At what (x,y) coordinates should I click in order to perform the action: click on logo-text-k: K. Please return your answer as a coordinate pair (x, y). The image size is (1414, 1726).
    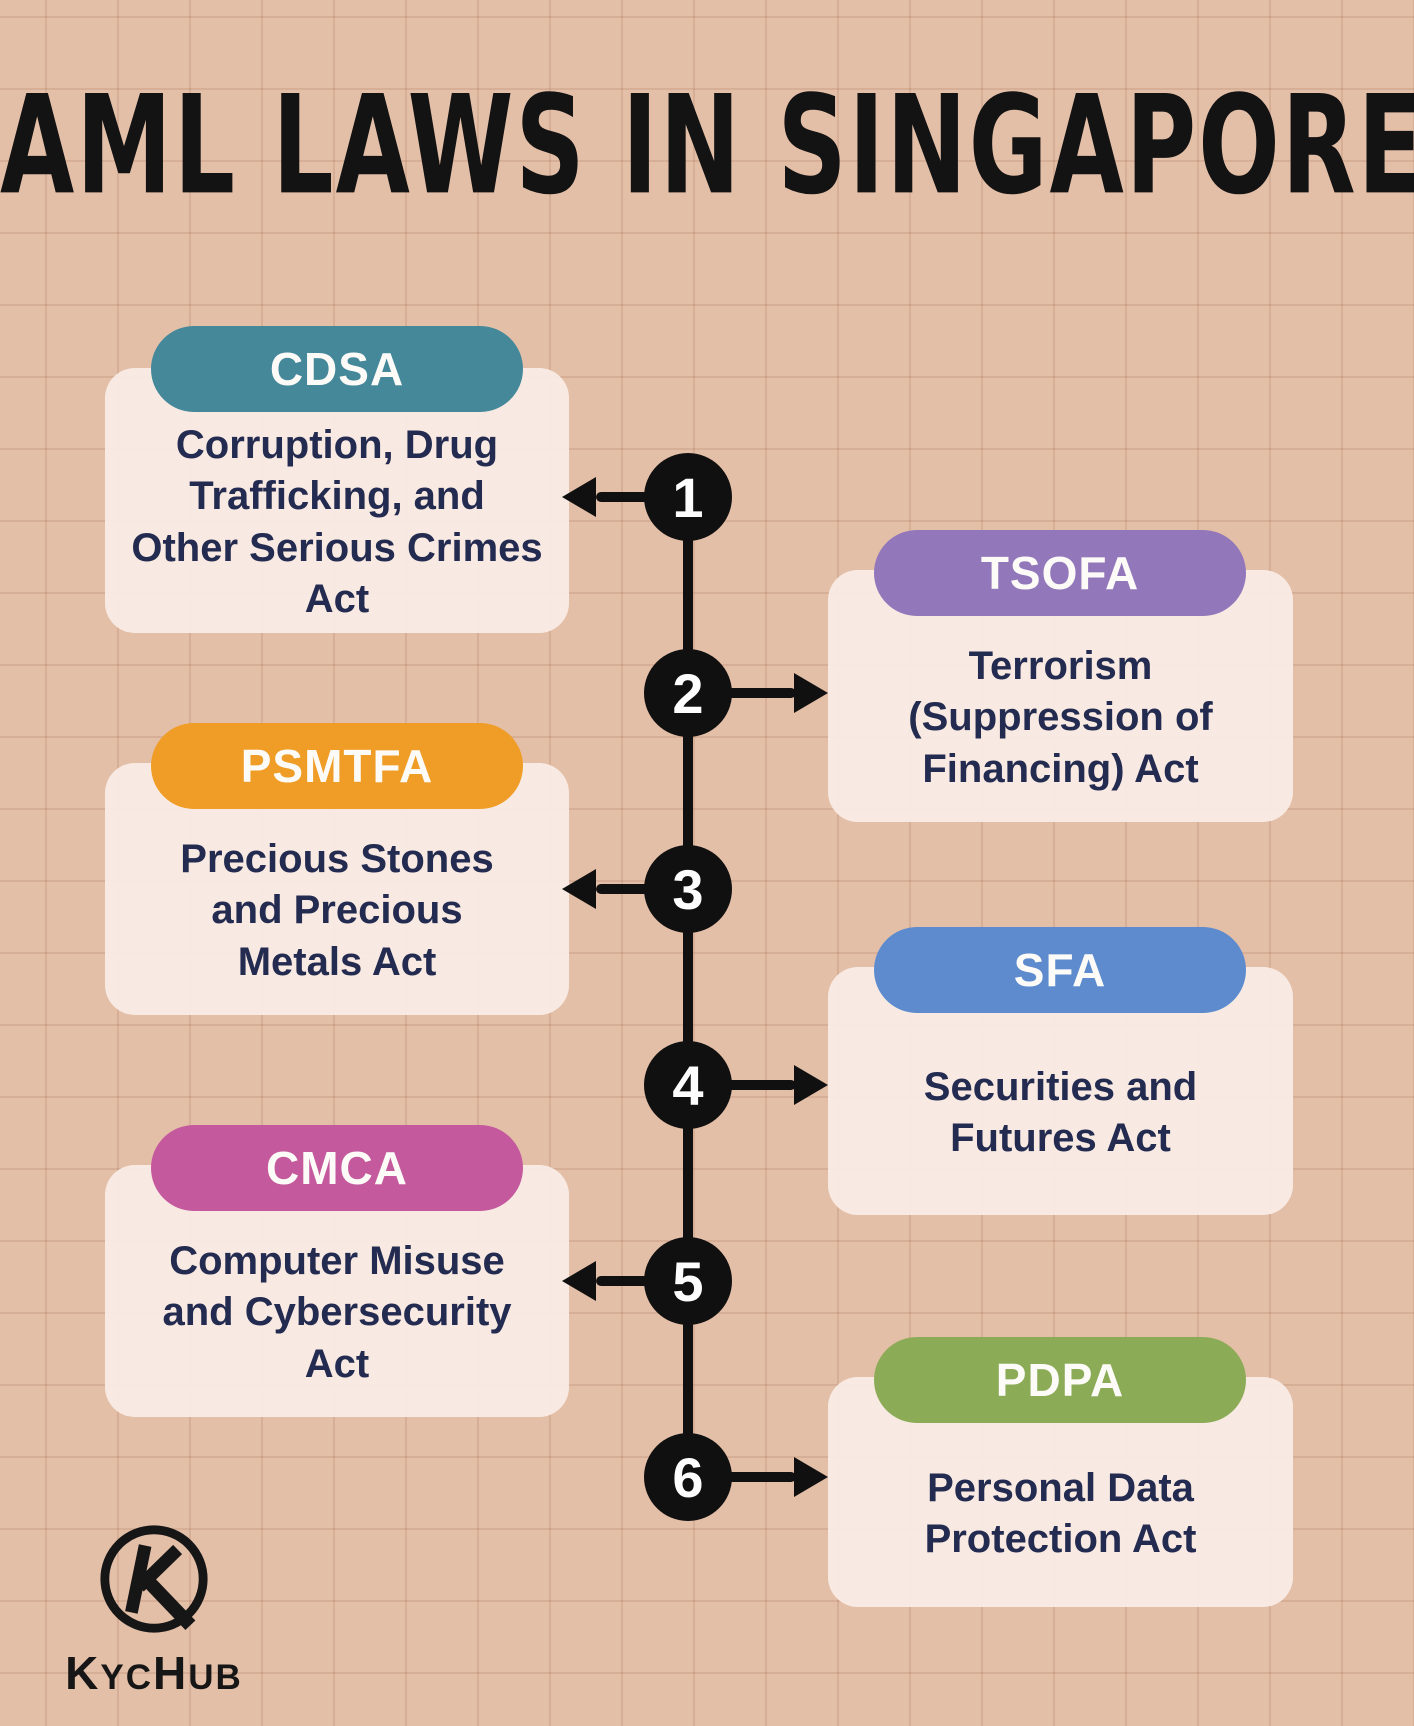
    Looking at the image, I should click on (83, 1673).